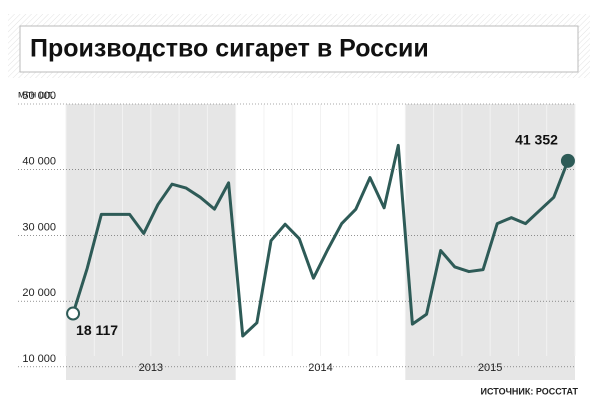 The height and width of the screenshot is (414, 598). Describe the element at coordinates (151, 368) in the screenshot. I see `x-group-label: 2013` at that location.